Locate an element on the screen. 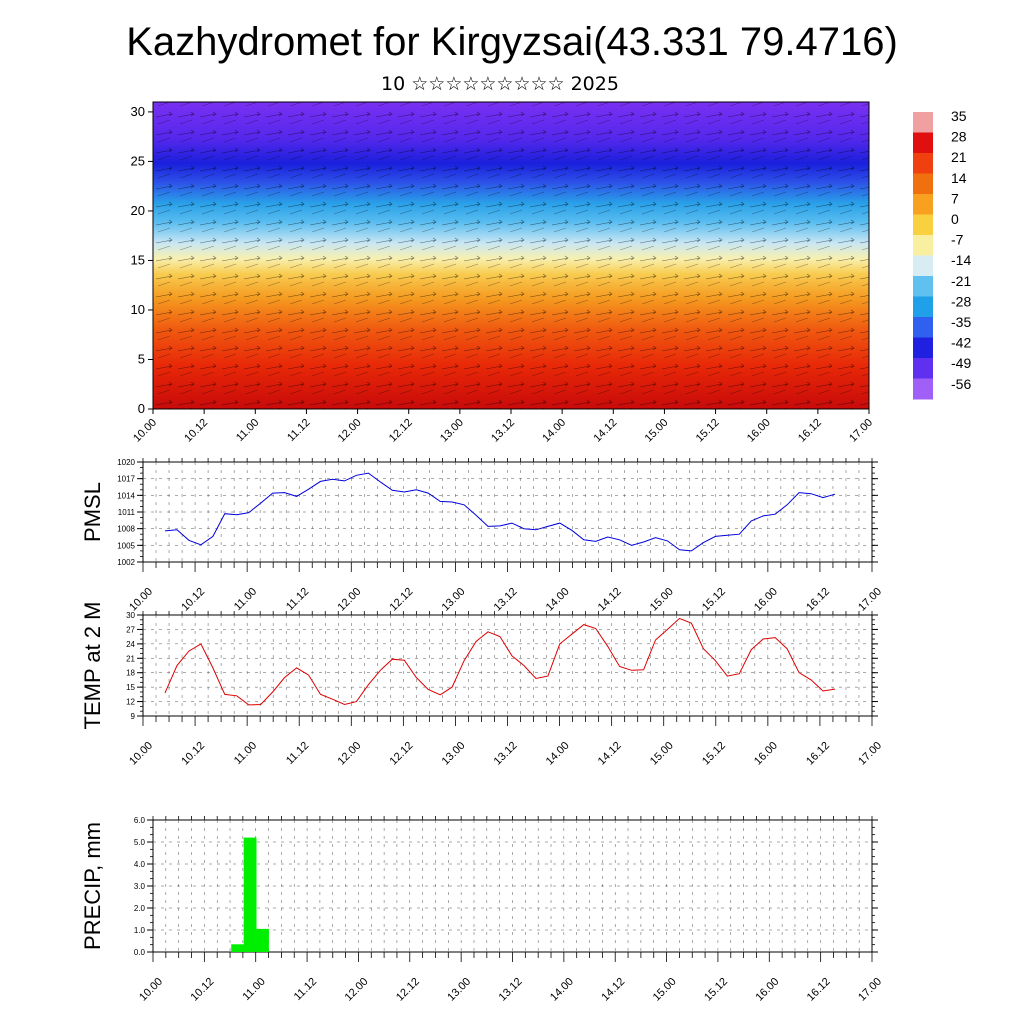 The width and height of the screenshot is (1024, 1024). colorbar-label: -42 is located at coordinates (961, 343).